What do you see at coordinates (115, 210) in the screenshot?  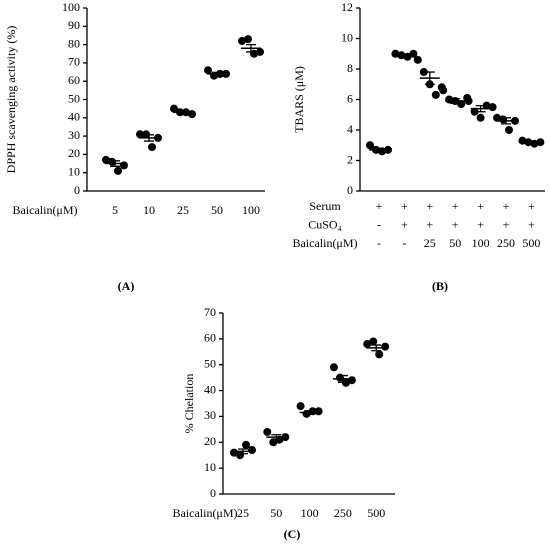 I see `x-tick-label: 5` at bounding box center [115, 210].